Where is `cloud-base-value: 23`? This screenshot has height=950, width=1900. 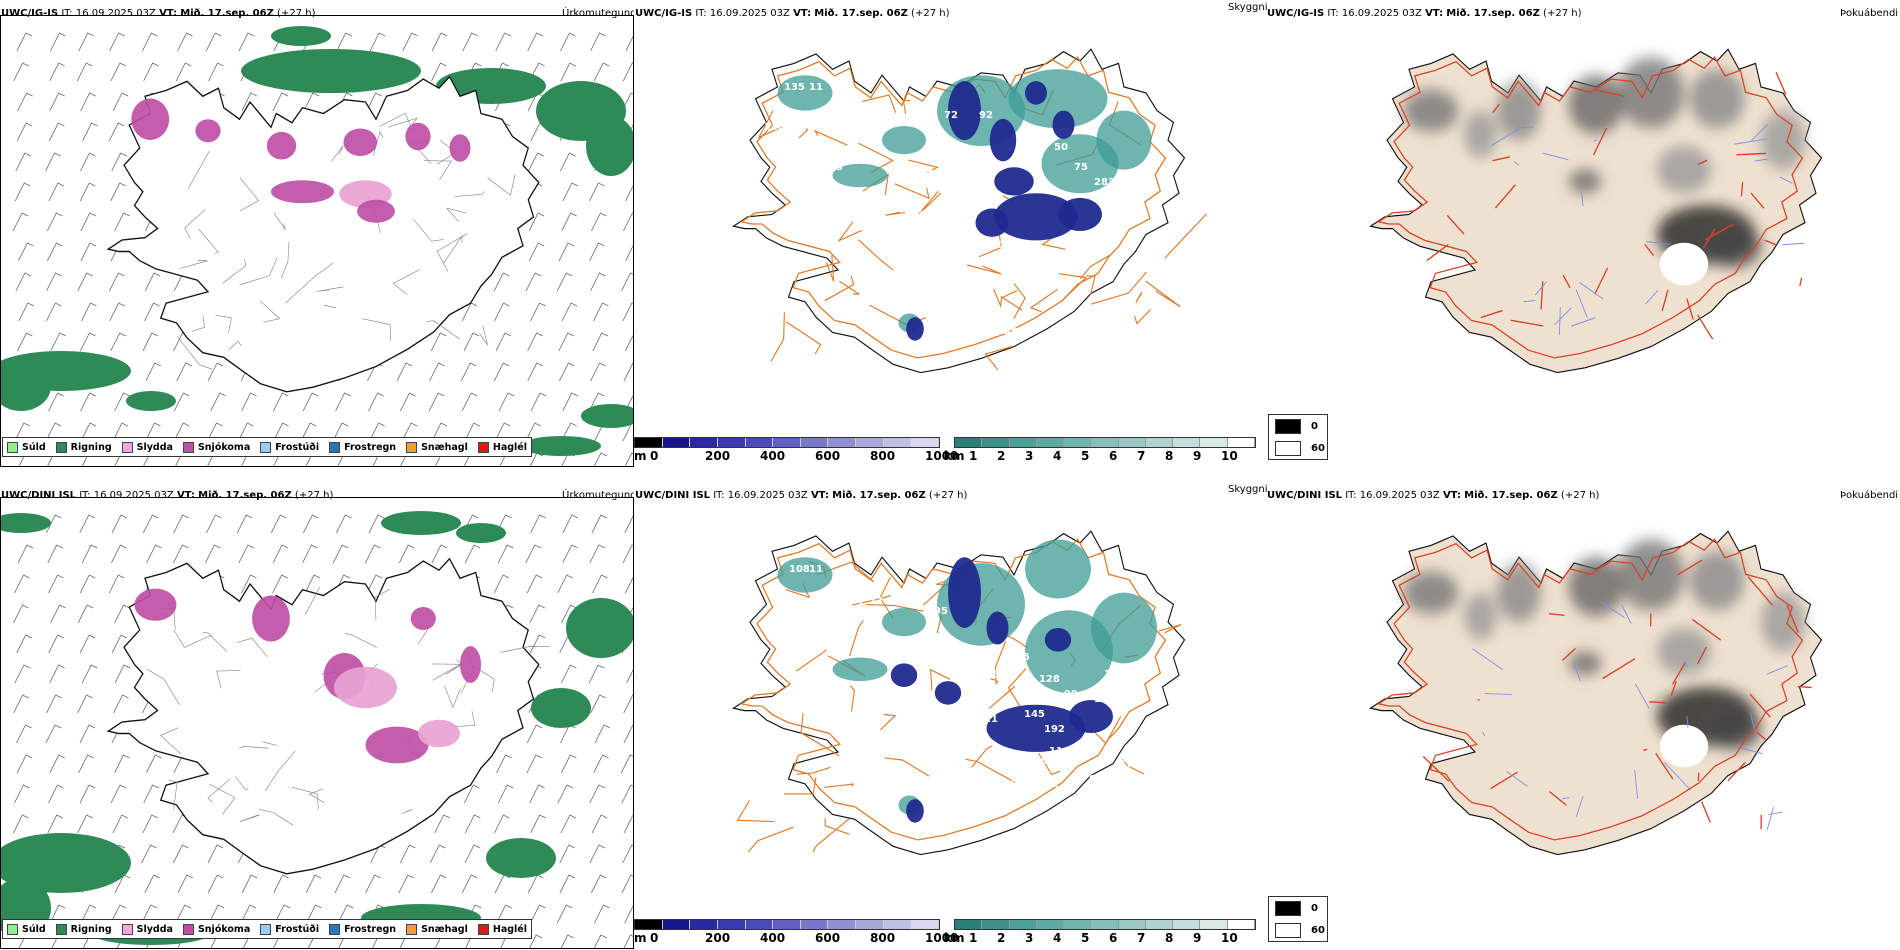 cloud-base-value: 23 is located at coordinates (876, 601).